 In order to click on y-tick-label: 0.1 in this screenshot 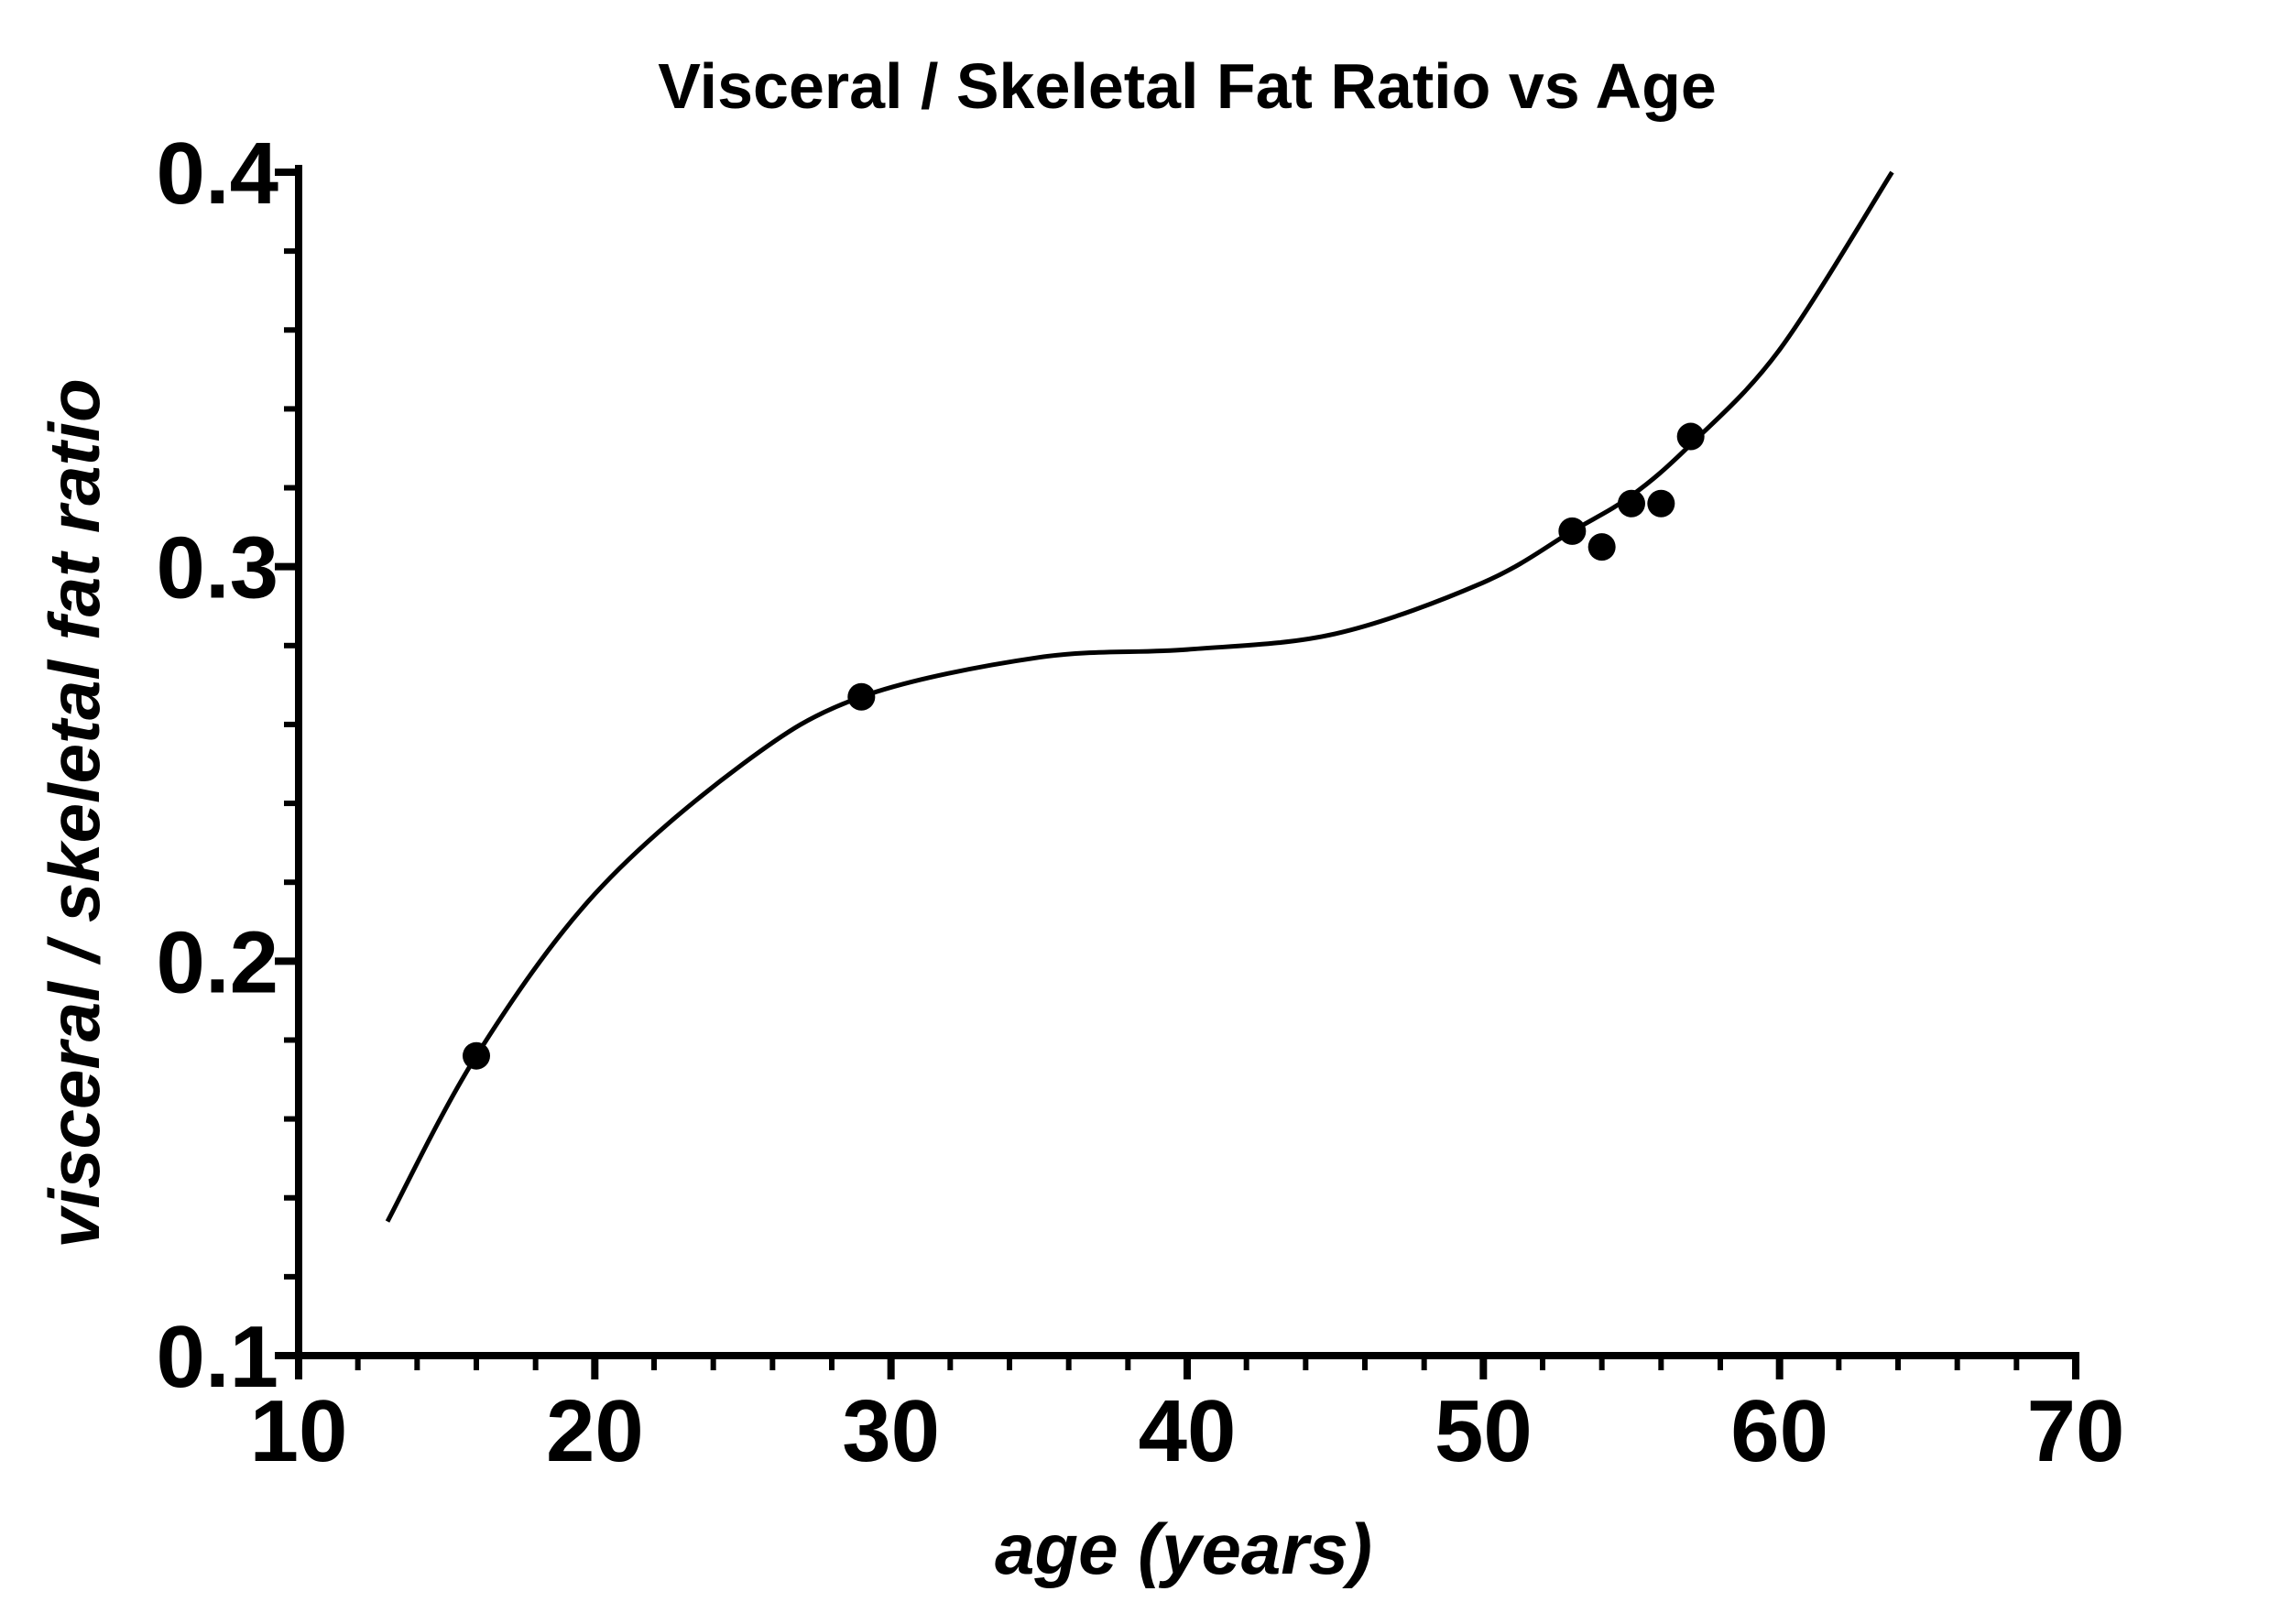, I will do `click(217, 1357)`.